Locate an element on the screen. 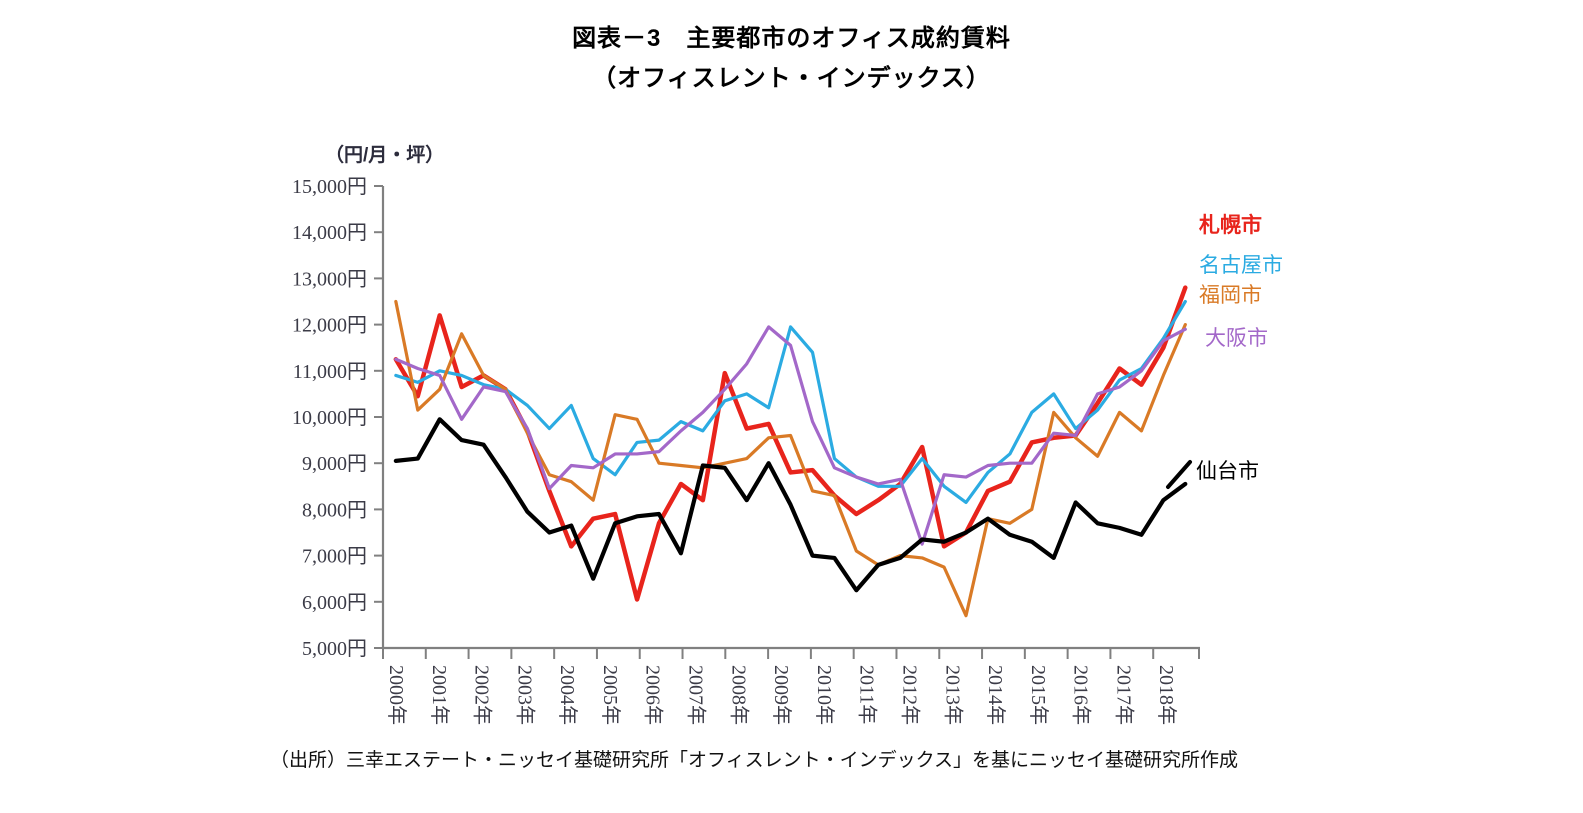  legend-label-sendai: 仙台市 is located at coordinates (1227, 471).